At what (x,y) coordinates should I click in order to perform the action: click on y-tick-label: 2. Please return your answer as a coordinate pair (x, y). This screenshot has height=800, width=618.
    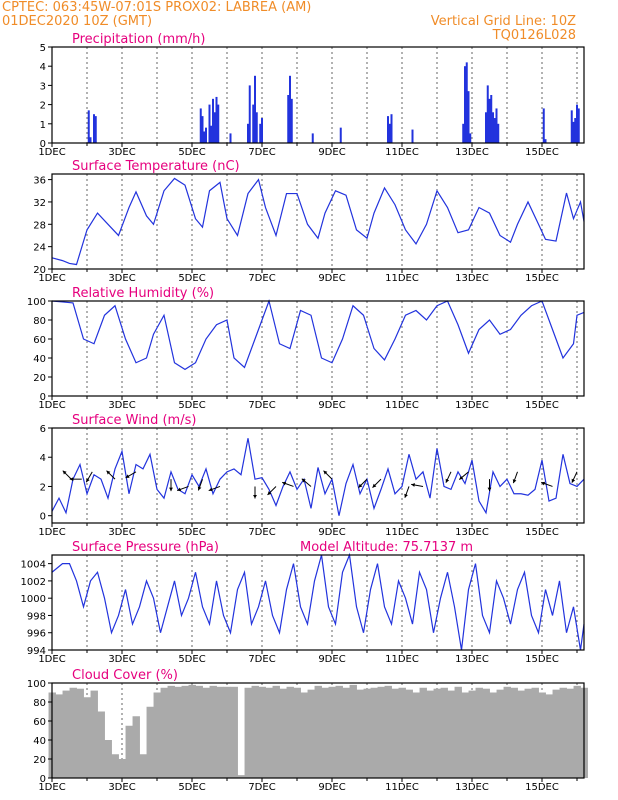
    Looking at the image, I should click on (43, 106).